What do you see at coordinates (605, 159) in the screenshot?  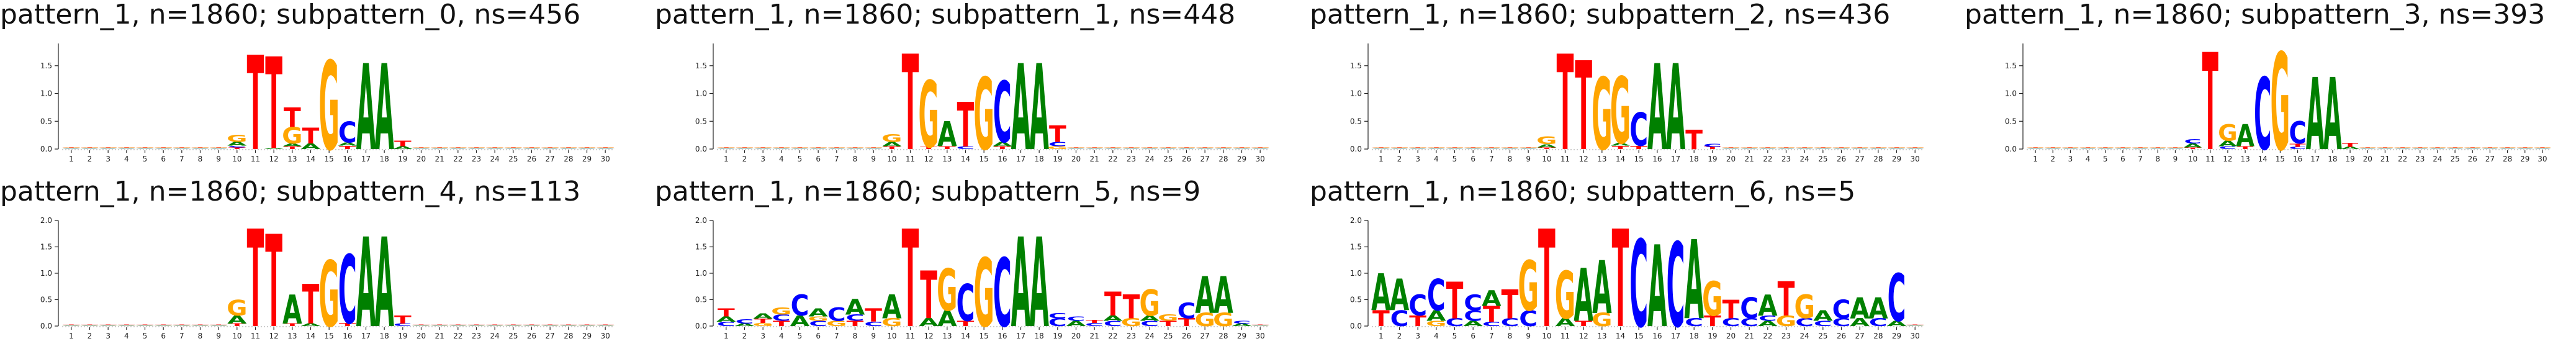 I see `x-tick-label: 30` at bounding box center [605, 159].